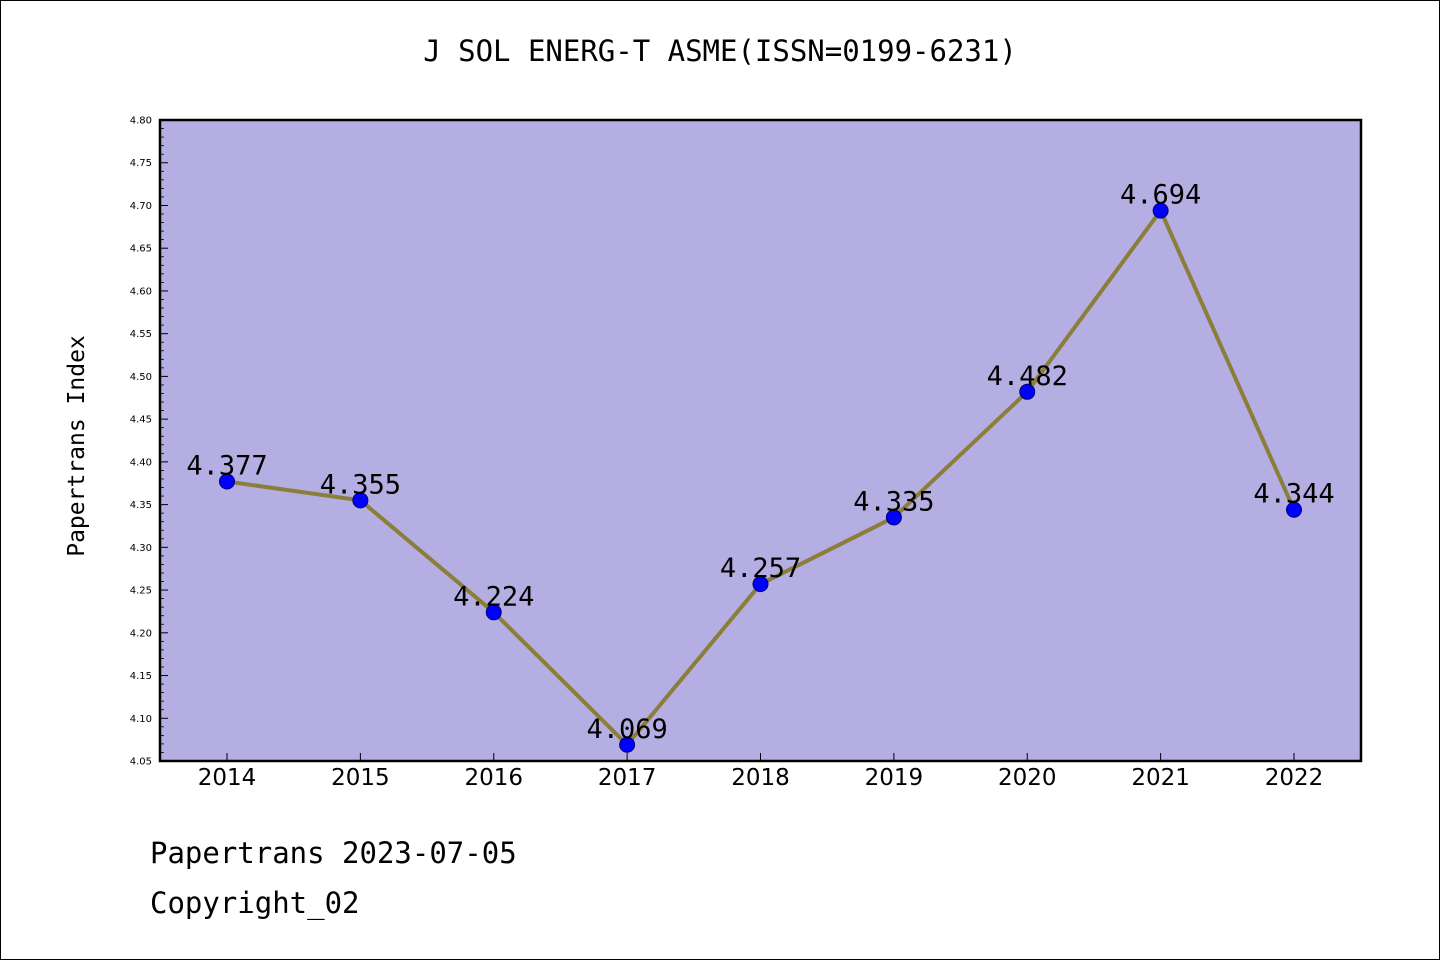 This screenshot has width=1440, height=960. What do you see at coordinates (141, 676) in the screenshot?
I see `y-tick-label: 4.15` at bounding box center [141, 676].